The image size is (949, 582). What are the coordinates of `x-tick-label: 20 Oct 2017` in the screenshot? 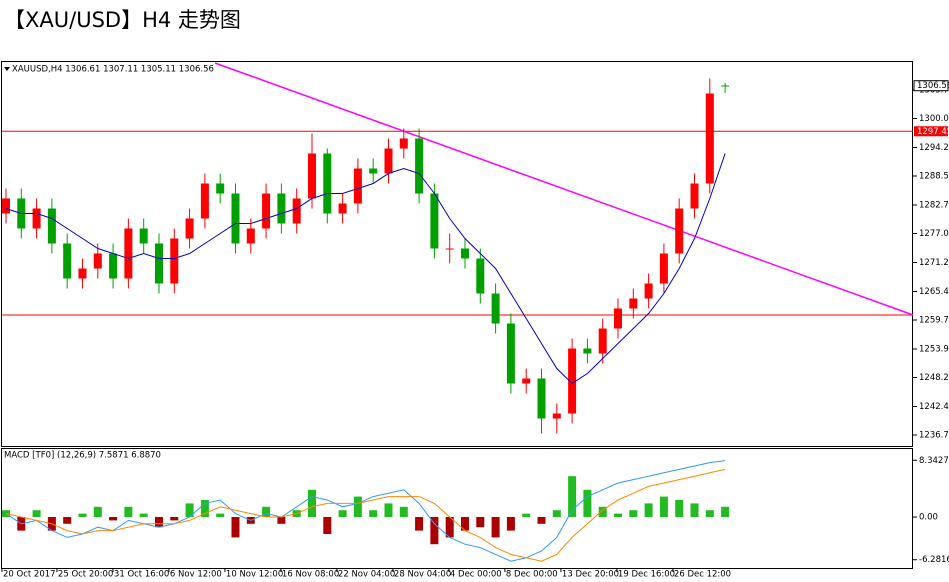 It's located at (29, 574).